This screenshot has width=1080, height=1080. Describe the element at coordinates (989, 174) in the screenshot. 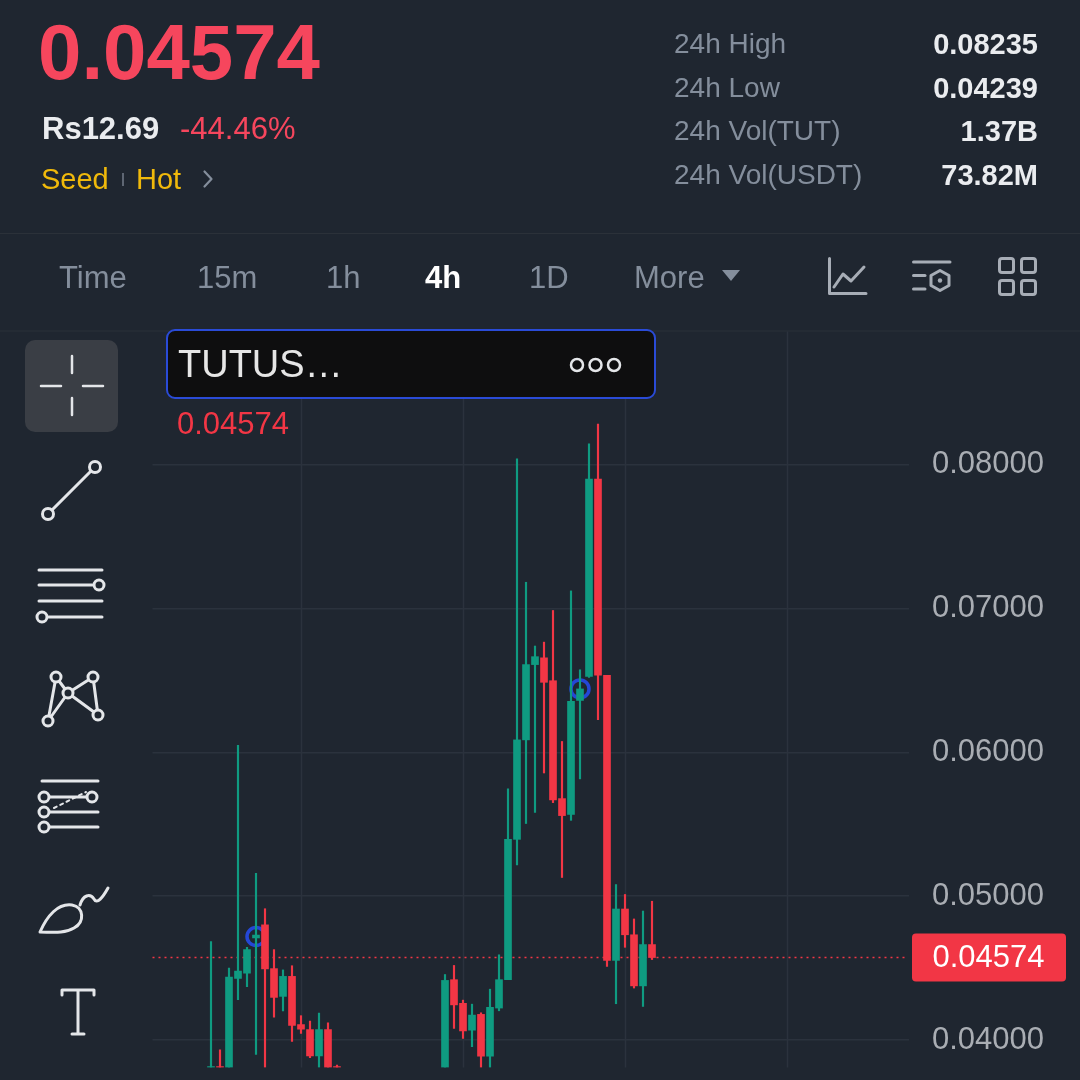

I see `text: 73.82M` at that location.